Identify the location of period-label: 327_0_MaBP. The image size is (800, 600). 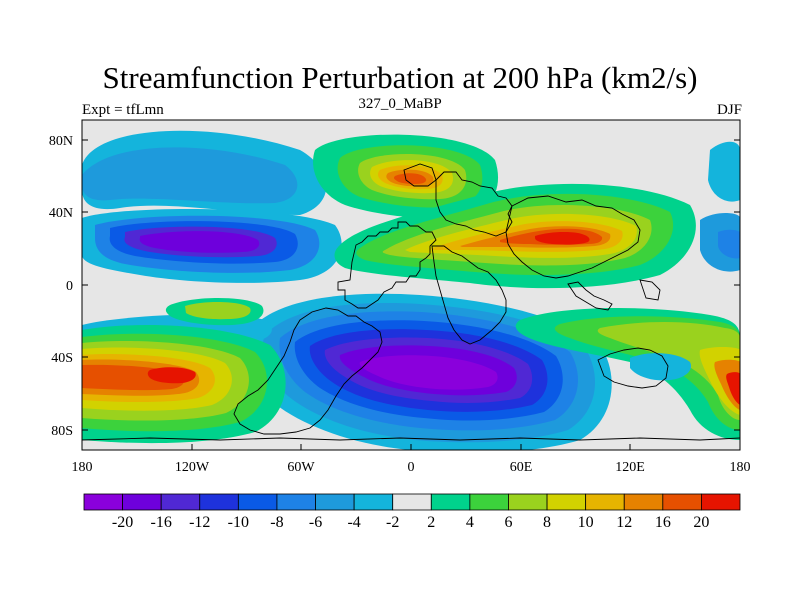
(400, 104).